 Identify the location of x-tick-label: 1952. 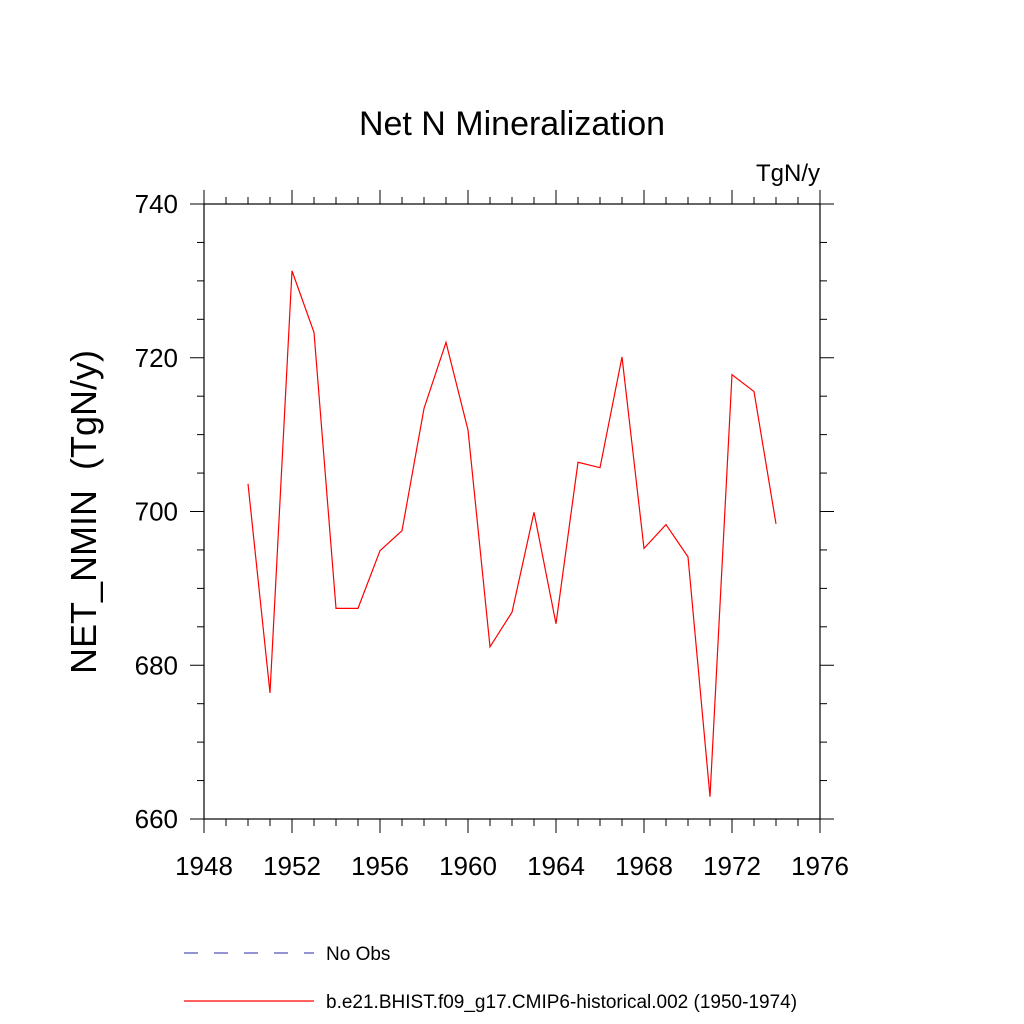
(292, 866).